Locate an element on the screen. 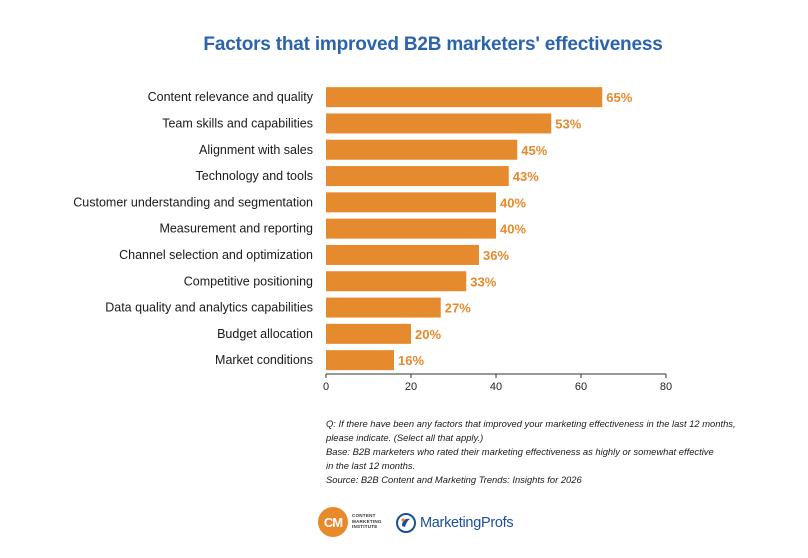  value-label: 43% is located at coordinates (526, 176).